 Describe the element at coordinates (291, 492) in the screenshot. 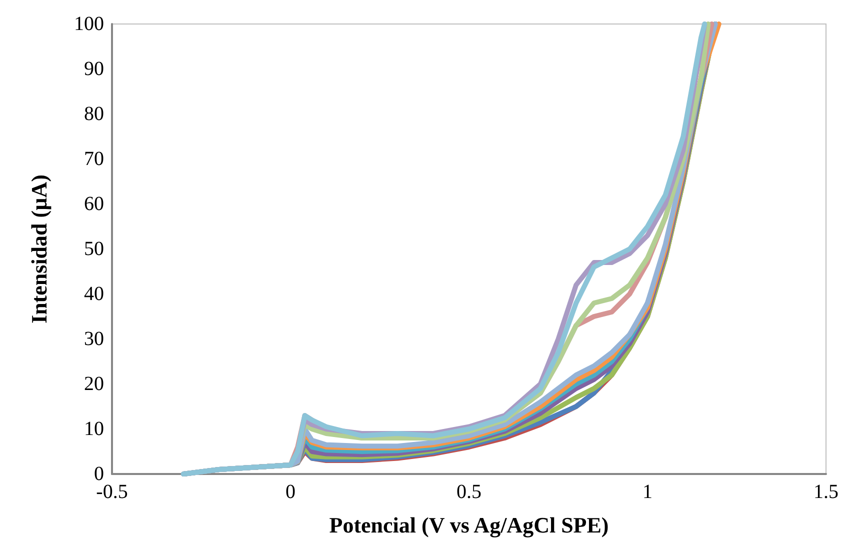

I see `x-tick-label: 0` at that location.